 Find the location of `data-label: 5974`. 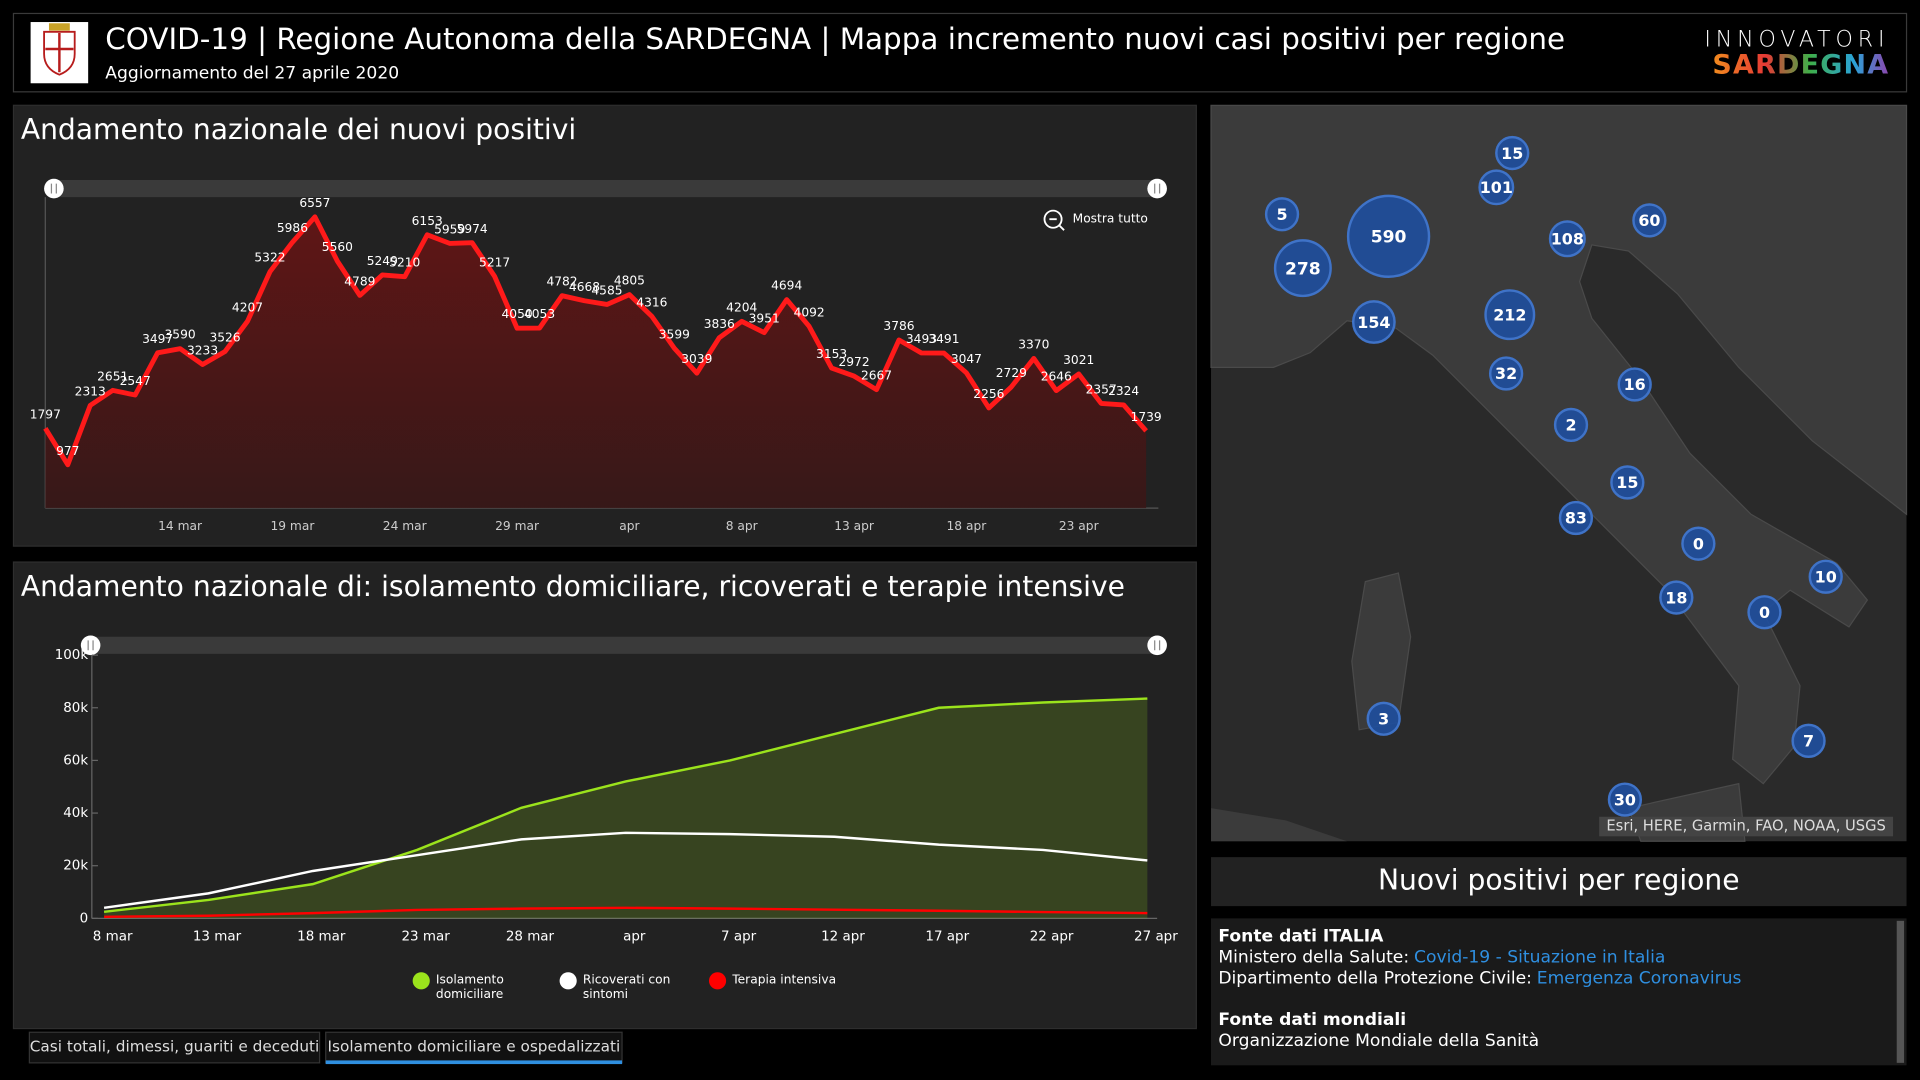

data-label: 5974 is located at coordinates (472, 229).